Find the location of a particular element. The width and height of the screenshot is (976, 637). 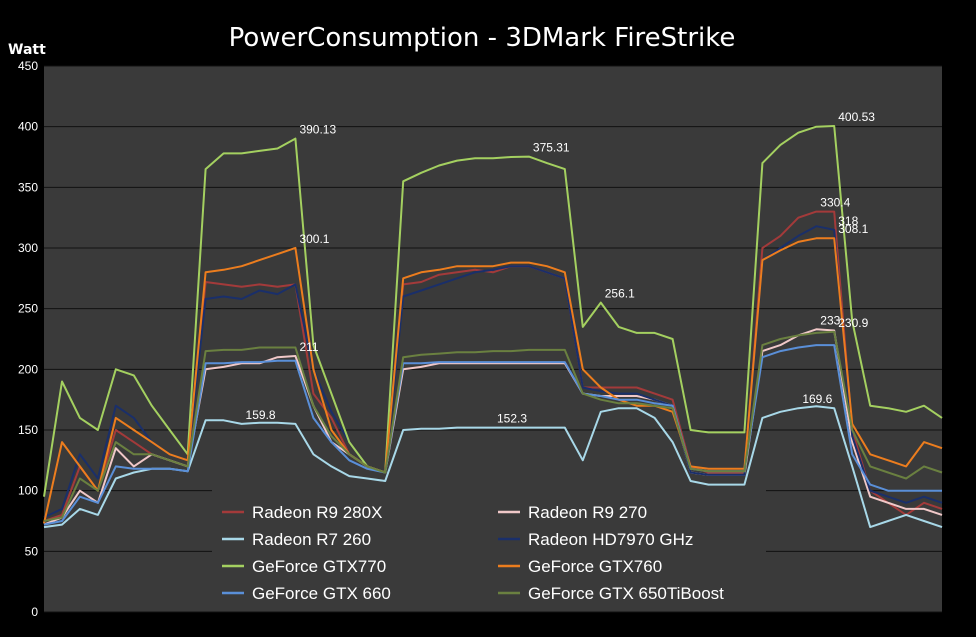

legend-entry: GeForce GTX 660 is located at coordinates (321, 593).